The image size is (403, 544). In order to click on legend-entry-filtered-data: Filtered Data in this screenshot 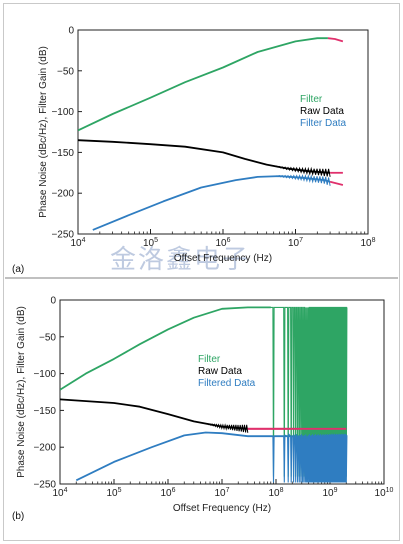, I will do `click(227, 383)`.